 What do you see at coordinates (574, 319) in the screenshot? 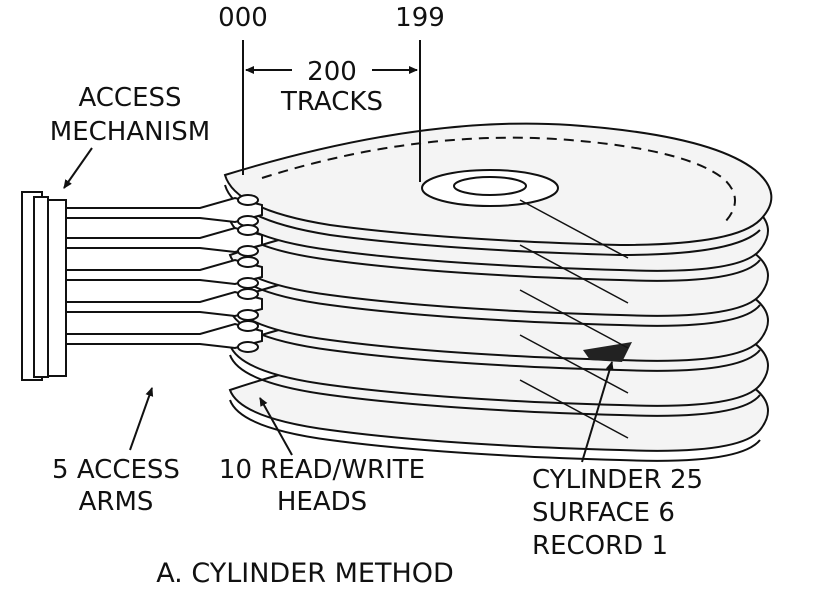
I see `cylinder-guide-lines` at bounding box center [574, 319].